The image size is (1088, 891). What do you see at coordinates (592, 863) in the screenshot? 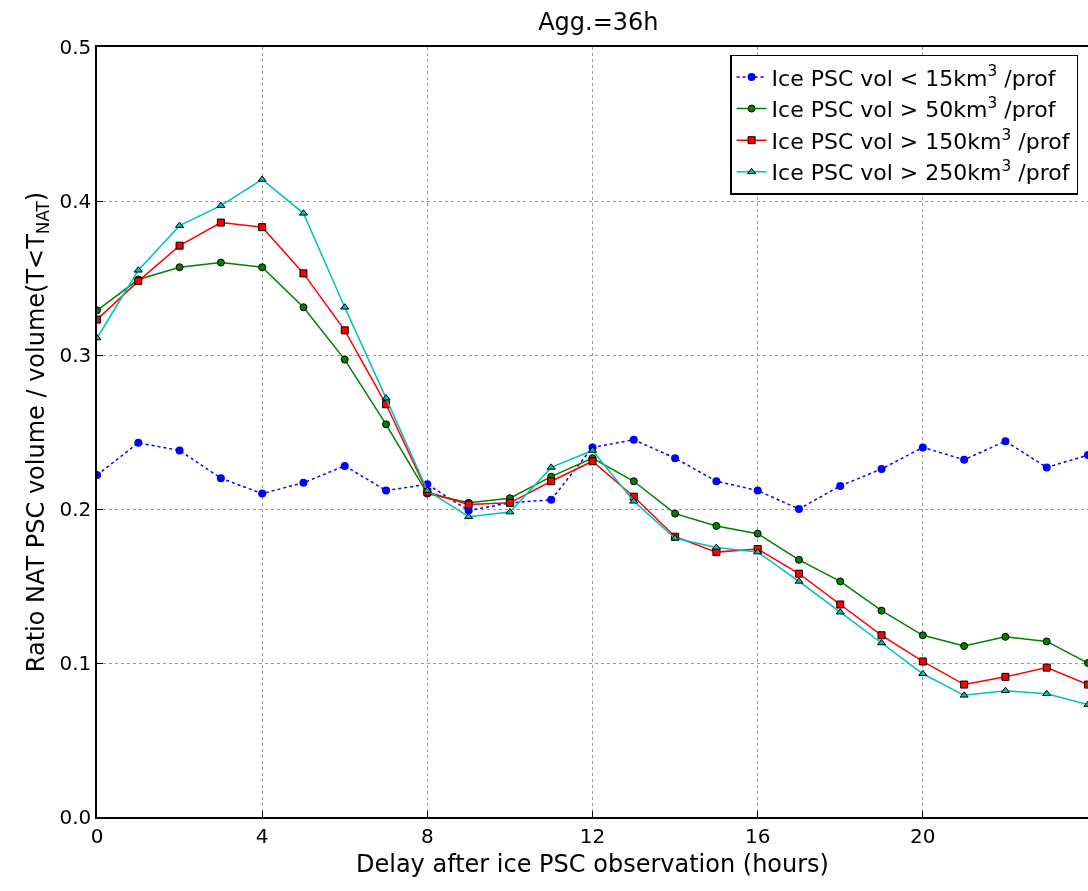
I see `x-axis-title: Delay after ice PSC observation (hours)` at bounding box center [592, 863].